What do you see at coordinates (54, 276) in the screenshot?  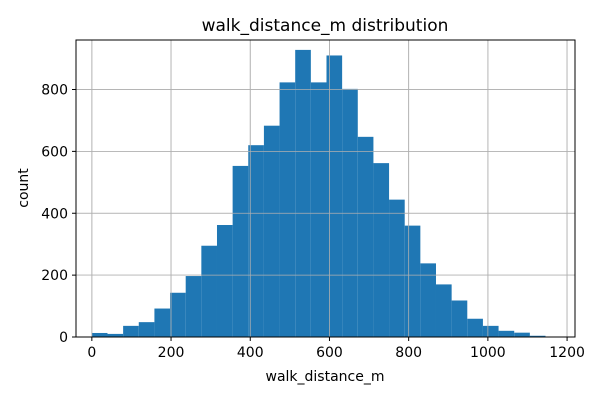 I see `y-tick-label: 200` at bounding box center [54, 276].